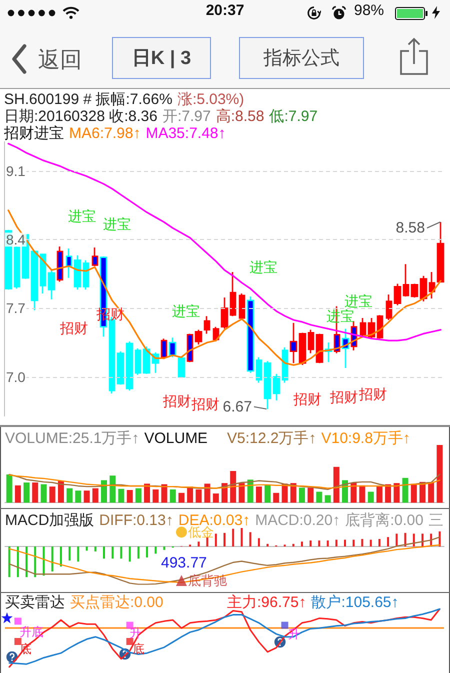 This screenshot has width=450, height=673. I want to click on chart-title: SH.600199 # 振幅:7.66%, so click(88, 99).